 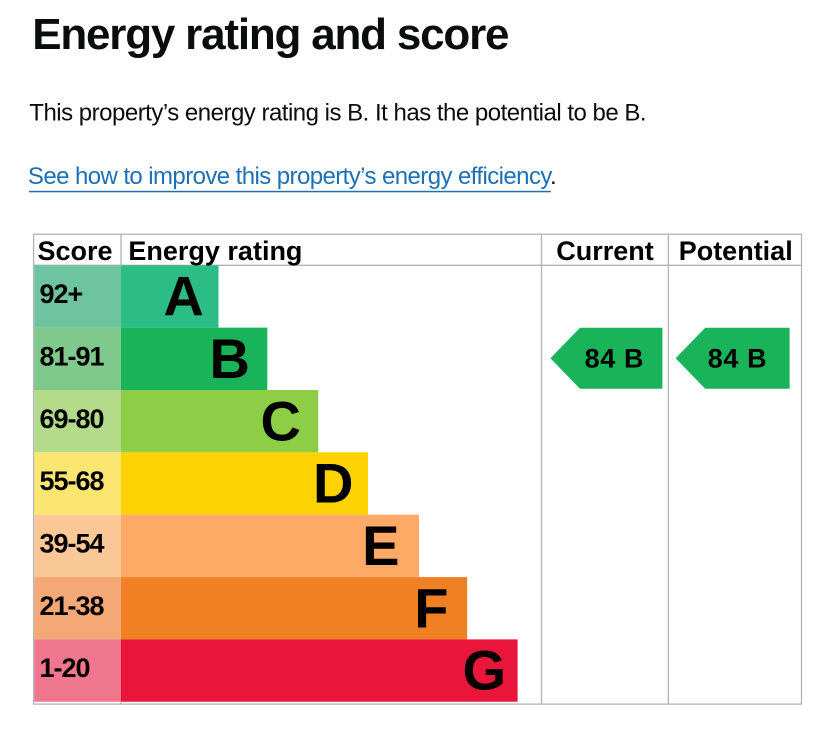 What do you see at coordinates (281, 420) in the screenshot?
I see `svg-text: C` at bounding box center [281, 420].